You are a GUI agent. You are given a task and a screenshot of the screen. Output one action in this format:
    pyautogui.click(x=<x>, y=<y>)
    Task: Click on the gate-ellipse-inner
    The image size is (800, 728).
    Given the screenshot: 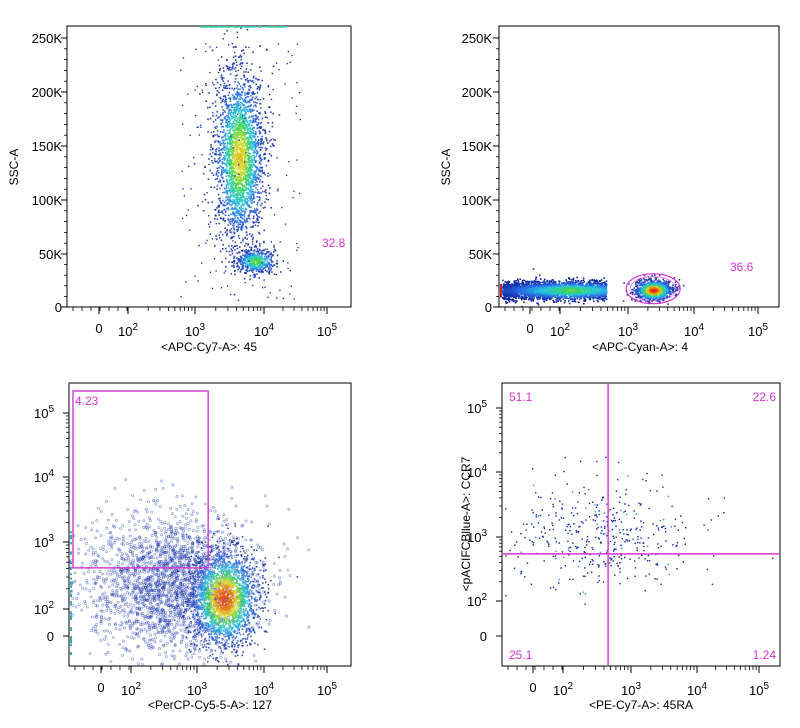 What is the action you would take?
    pyautogui.click(x=653, y=289)
    